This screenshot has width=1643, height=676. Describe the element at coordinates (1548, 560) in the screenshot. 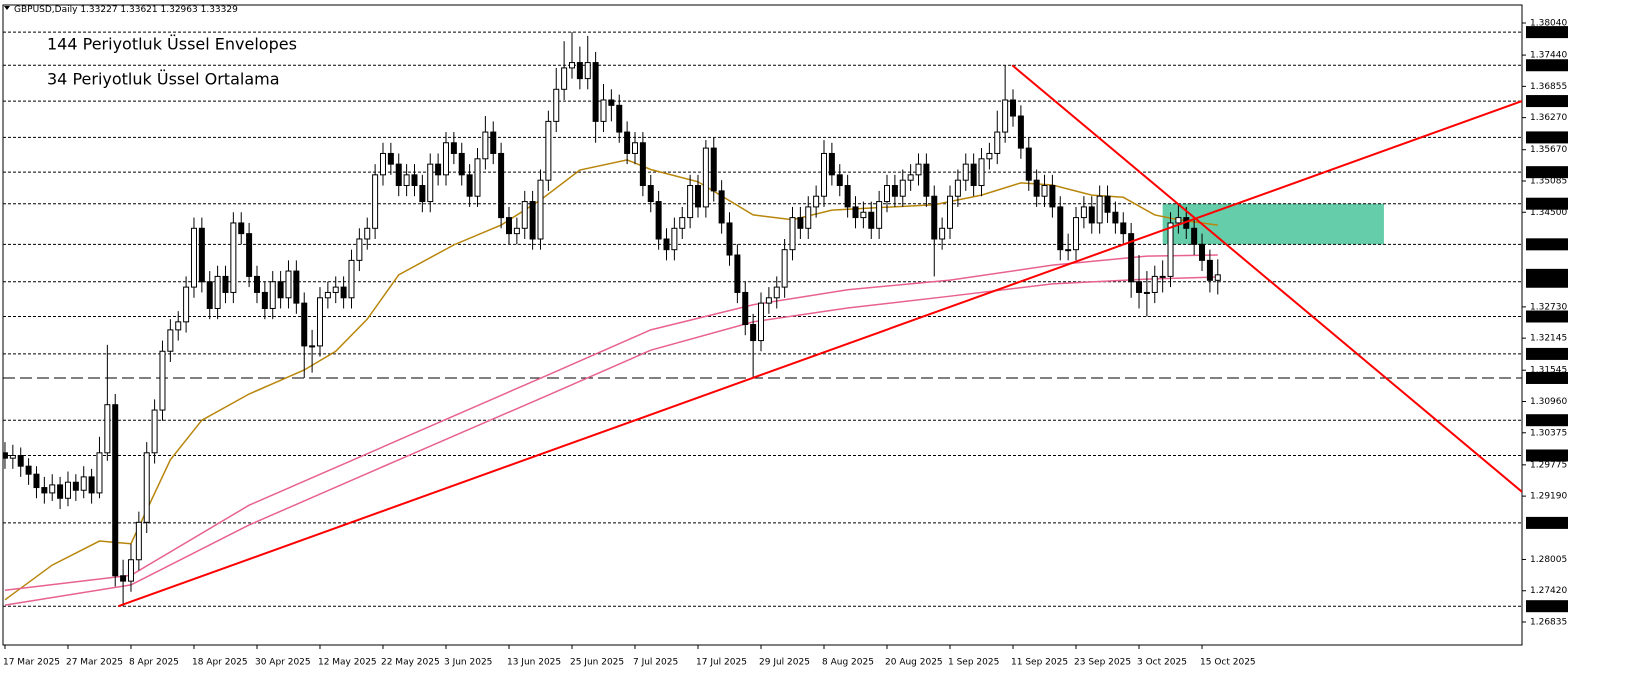

I see `y-tick-label: 1.28005` at that location.